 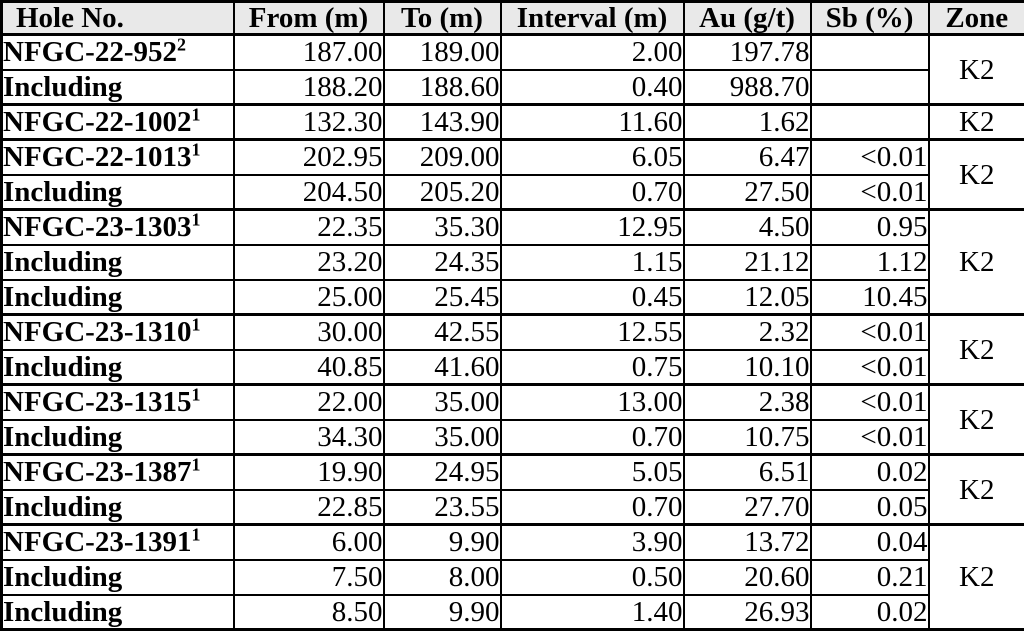 I want to click on hole-number-cell: NFGC-23-13101, so click(x=117, y=332).